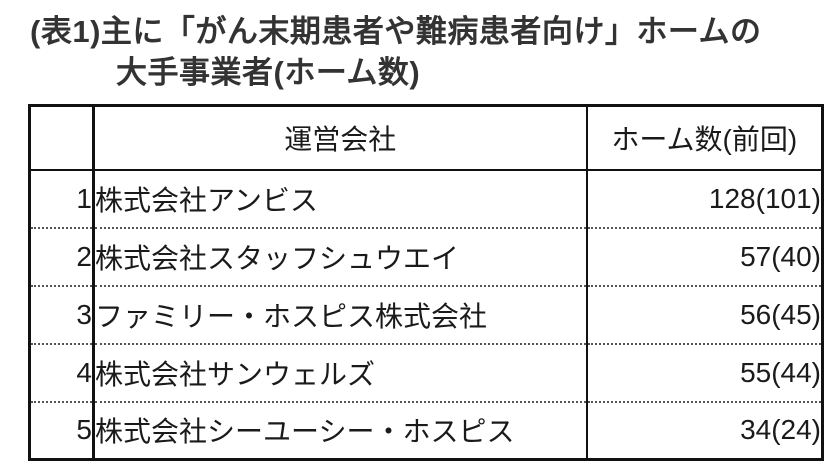 This screenshot has height=469, width=840. I want to click on count-cell: 128(101), so click(704, 198).